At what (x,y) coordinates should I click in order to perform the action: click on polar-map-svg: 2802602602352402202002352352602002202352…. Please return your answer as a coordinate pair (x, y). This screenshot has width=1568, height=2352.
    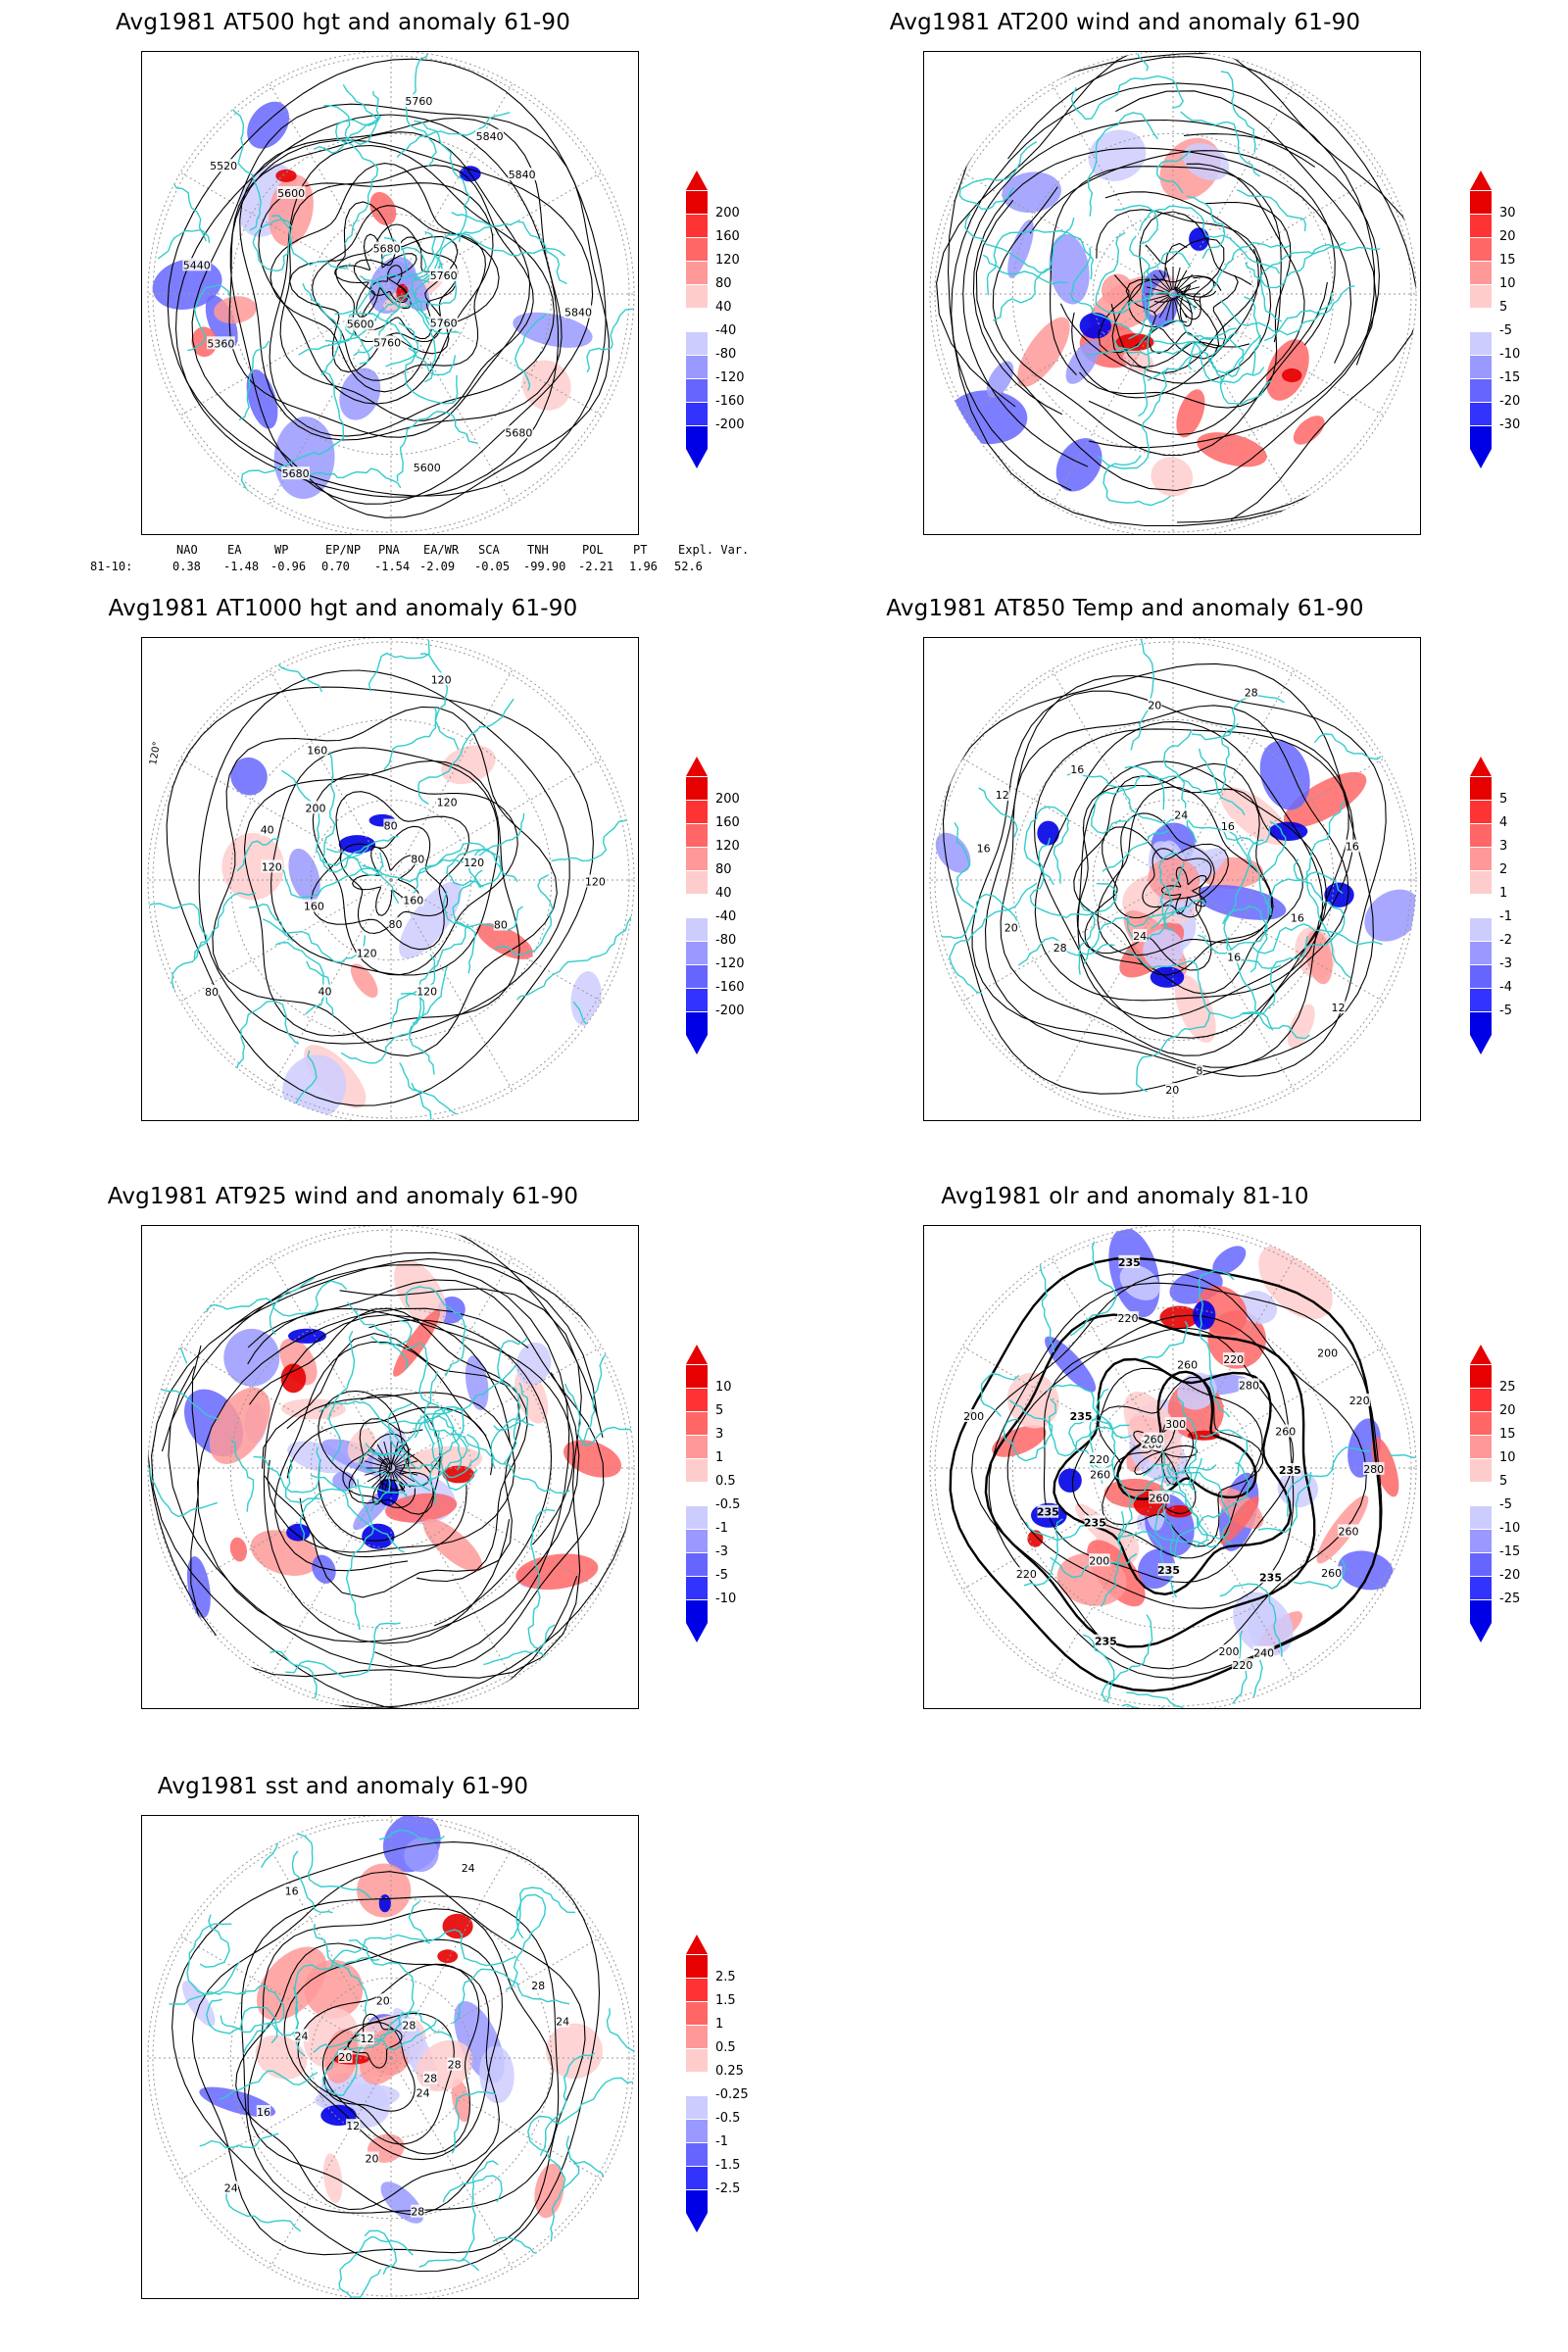
    Looking at the image, I should click on (1173, 1467).